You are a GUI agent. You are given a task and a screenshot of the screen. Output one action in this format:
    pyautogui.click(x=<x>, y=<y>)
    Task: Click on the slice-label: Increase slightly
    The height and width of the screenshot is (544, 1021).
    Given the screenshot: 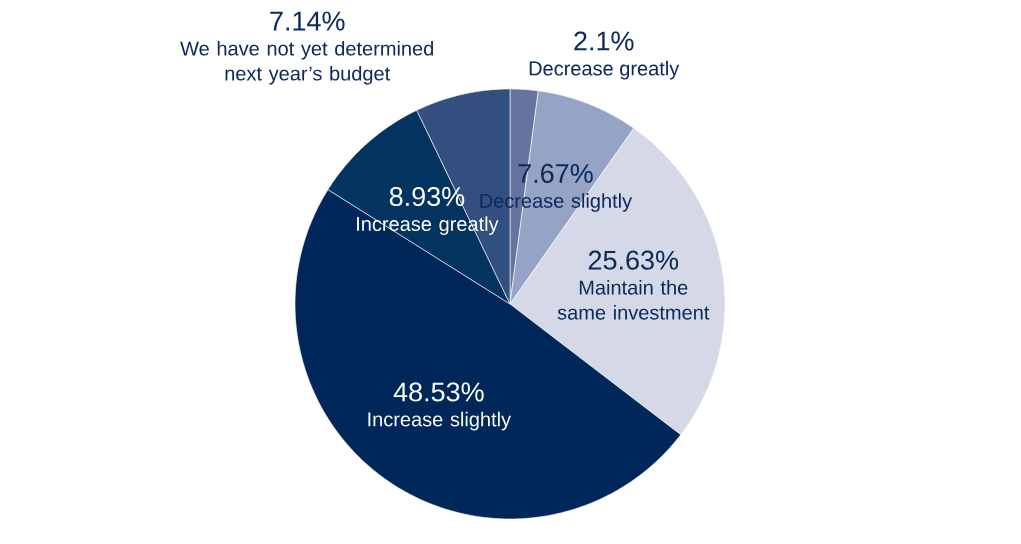 What is the action you would take?
    pyautogui.click(x=440, y=421)
    